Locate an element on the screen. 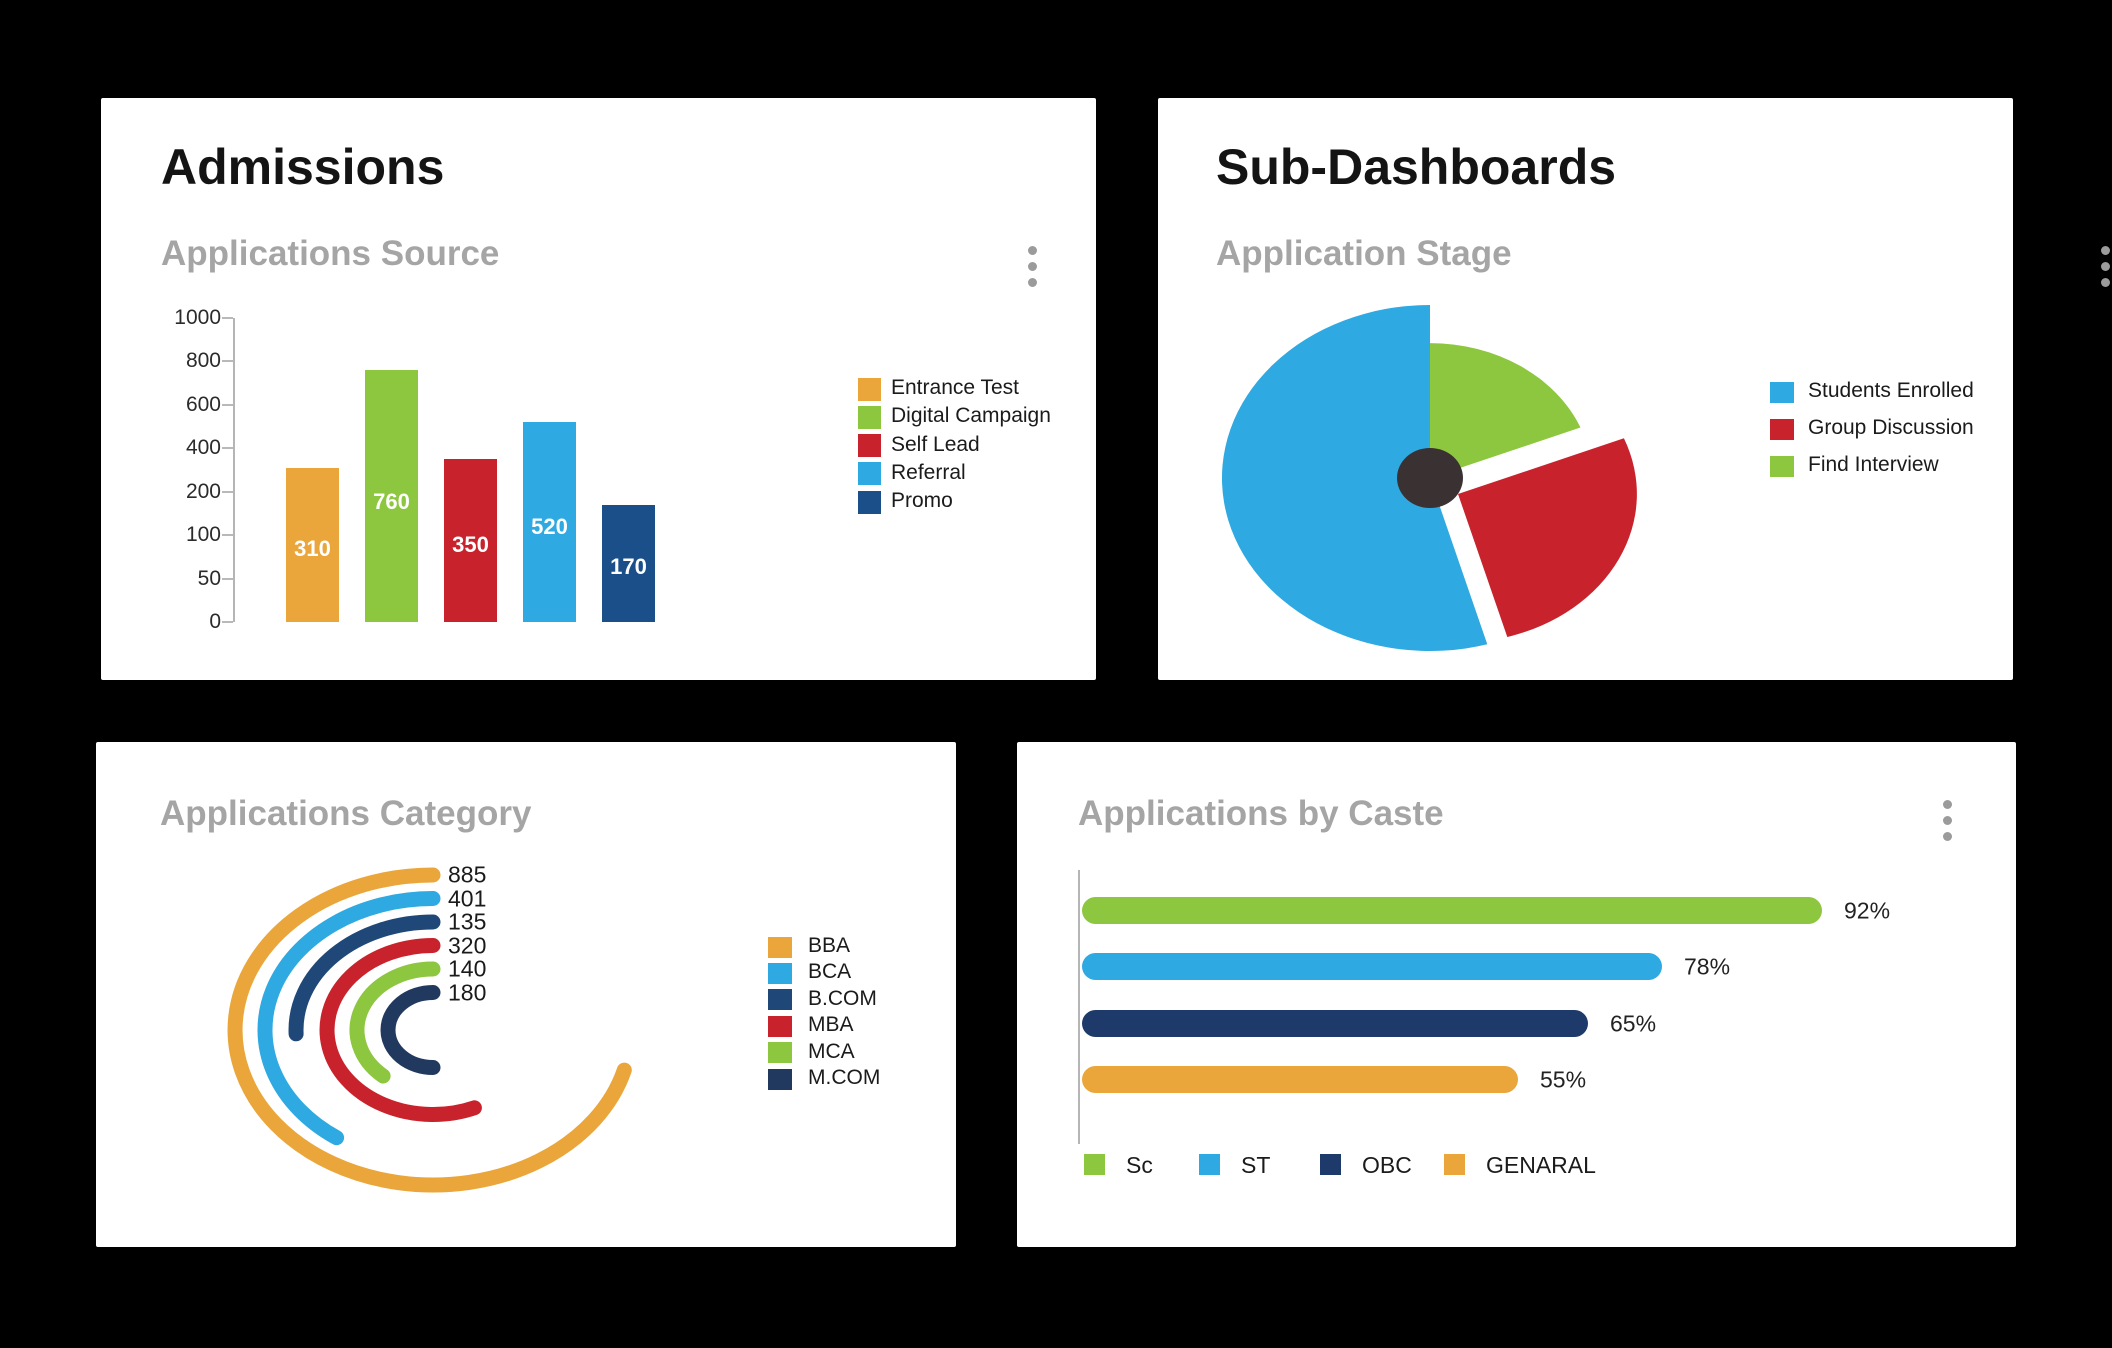 This screenshot has width=2112, height=1348. legend-item-promo: Promo is located at coordinates (988, 501).